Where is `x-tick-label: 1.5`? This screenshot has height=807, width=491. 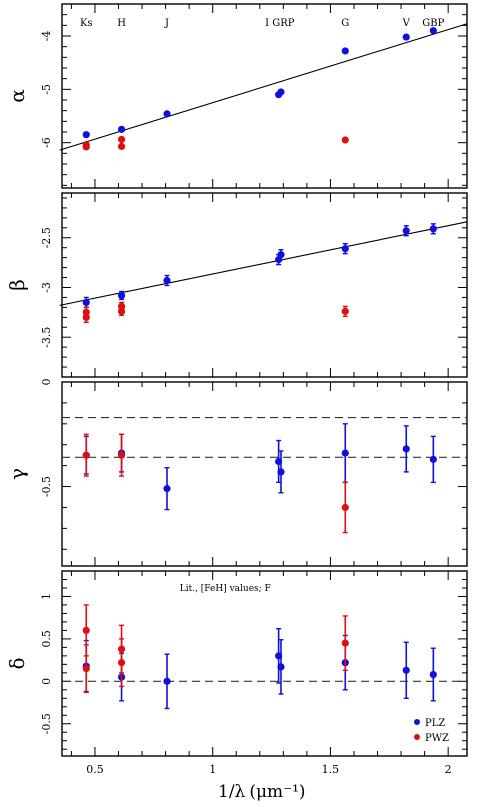
x-tick-label: 1.5 is located at coordinates (331, 769).